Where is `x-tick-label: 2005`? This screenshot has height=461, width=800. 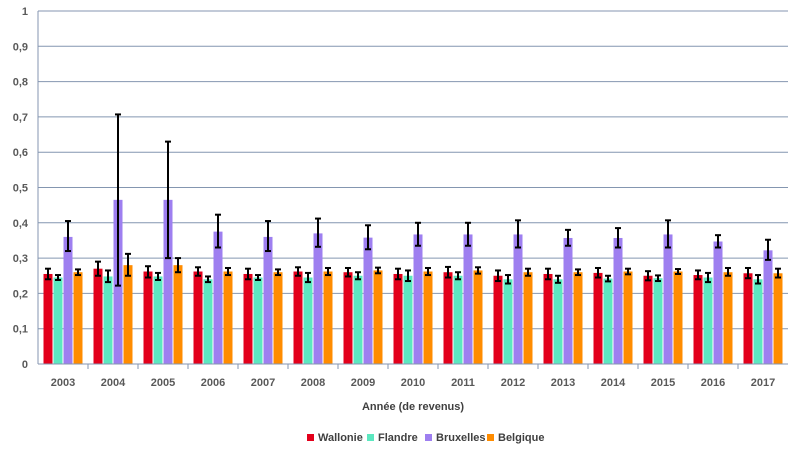 x-tick-label: 2005 is located at coordinates (163, 383).